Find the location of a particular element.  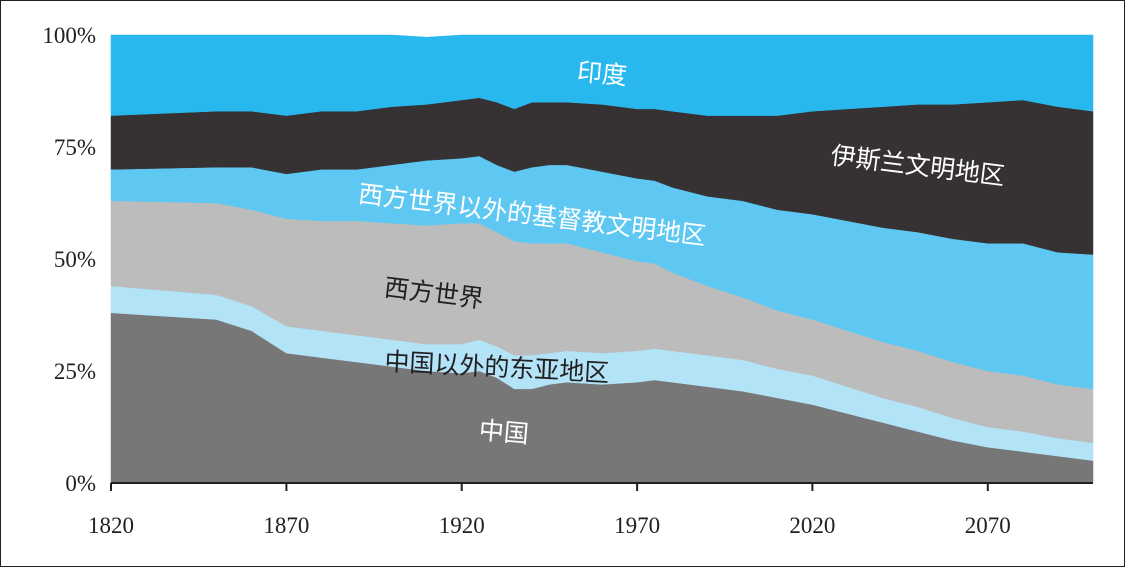

series-label-0: 中国 is located at coordinates (504, 432).